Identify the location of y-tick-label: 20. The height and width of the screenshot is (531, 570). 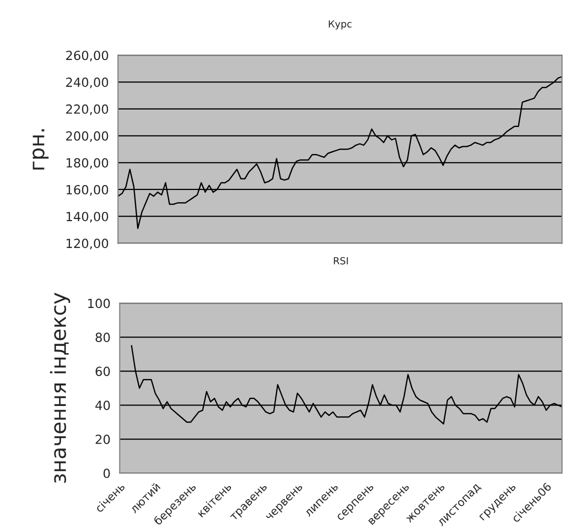
(103, 439).